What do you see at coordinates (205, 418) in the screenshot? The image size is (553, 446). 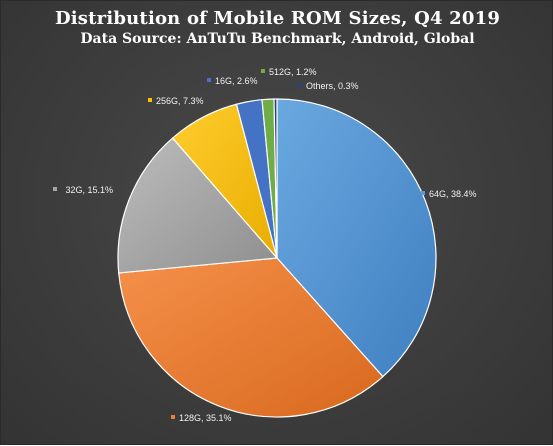 I see `data-label-text: 128G, 35.1%` at bounding box center [205, 418].